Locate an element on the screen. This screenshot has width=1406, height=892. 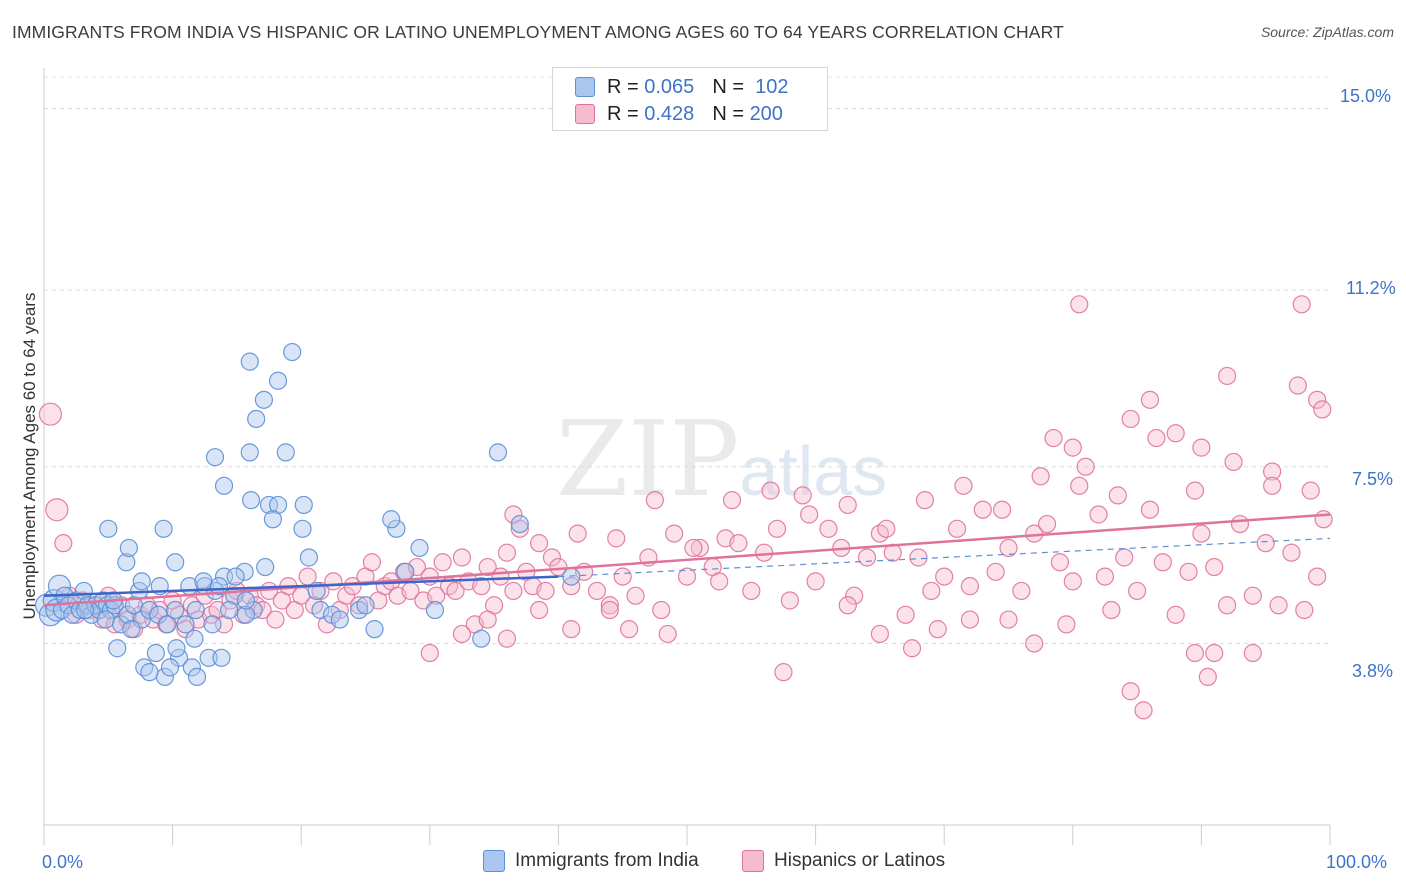
bottom-legend-hispanics: Hispanics or Latinos is located at coordinates (843, 861).